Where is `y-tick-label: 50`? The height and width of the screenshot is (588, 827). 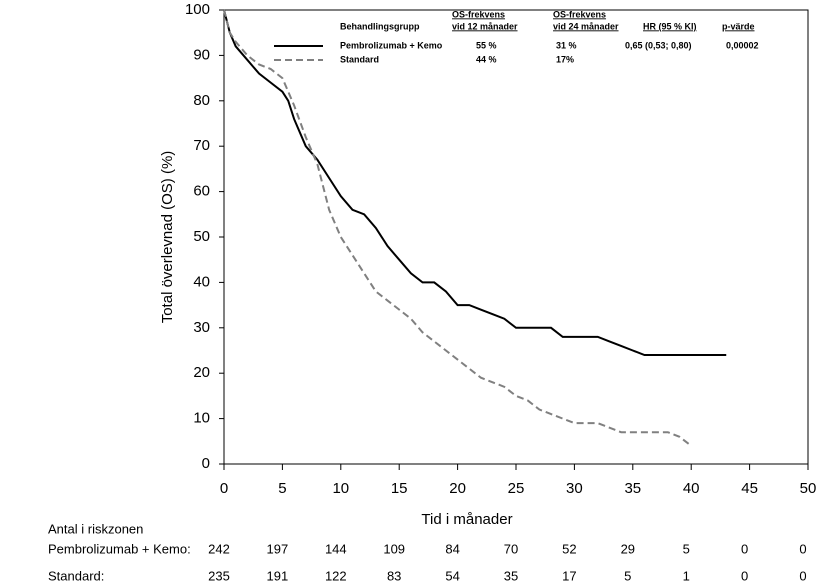 y-tick-label: 50 is located at coordinates (201, 236).